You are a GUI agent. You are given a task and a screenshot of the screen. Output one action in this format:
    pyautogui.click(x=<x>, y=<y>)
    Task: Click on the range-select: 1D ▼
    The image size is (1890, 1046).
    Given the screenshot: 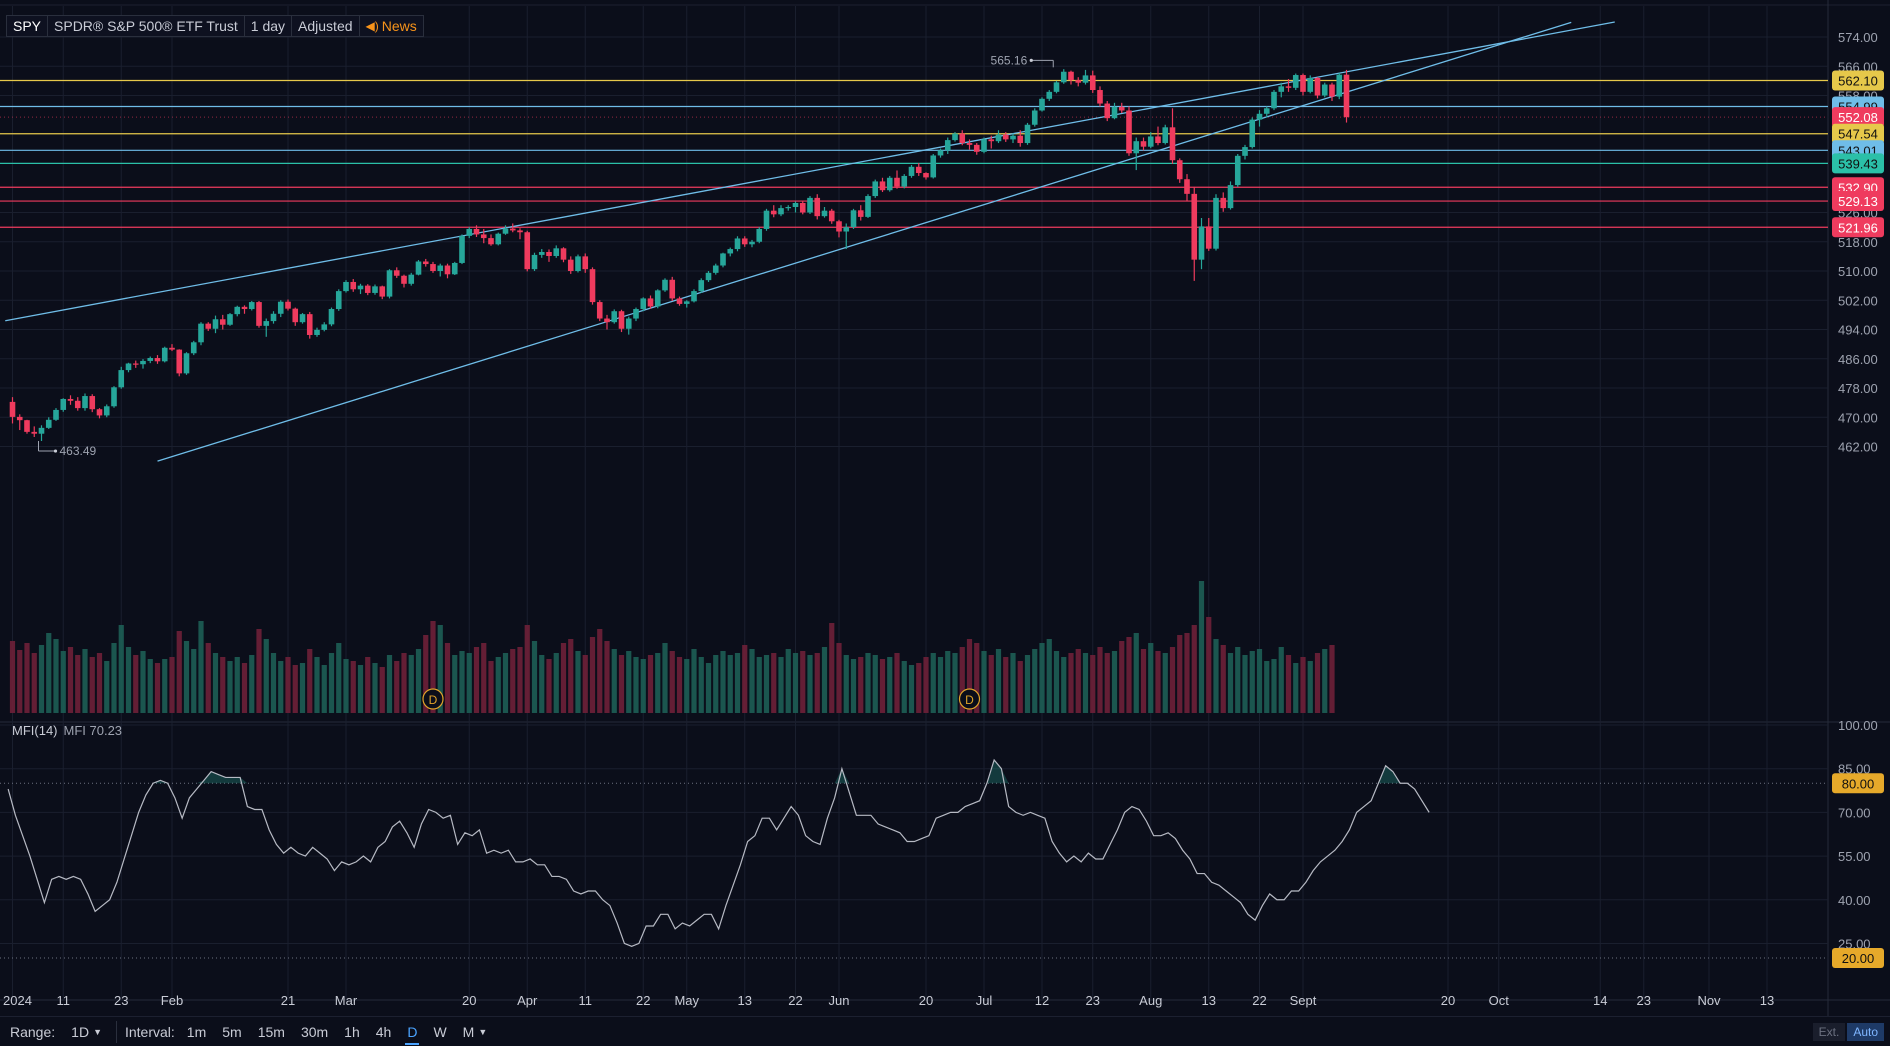 What is the action you would take?
    pyautogui.click(x=86, y=1032)
    